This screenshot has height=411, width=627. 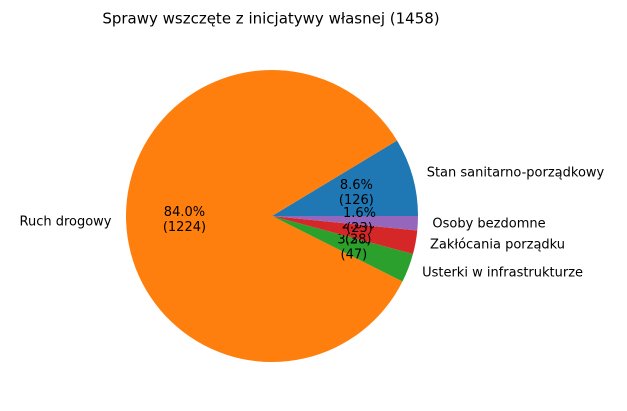 What do you see at coordinates (502, 273) in the screenshot?
I see `slice-label: Usterki w infrastrukturze` at bounding box center [502, 273].